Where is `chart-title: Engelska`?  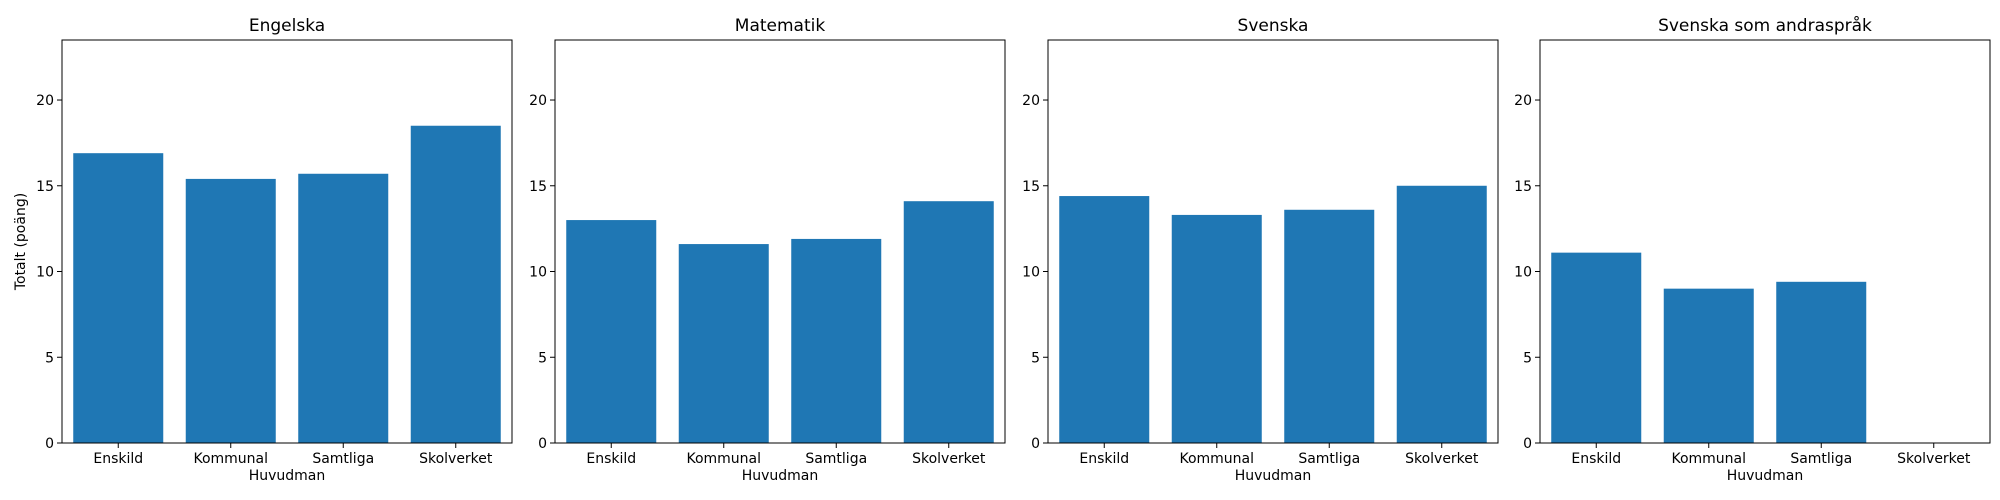
chart-title: Engelska is located at coordinates (287, 26).